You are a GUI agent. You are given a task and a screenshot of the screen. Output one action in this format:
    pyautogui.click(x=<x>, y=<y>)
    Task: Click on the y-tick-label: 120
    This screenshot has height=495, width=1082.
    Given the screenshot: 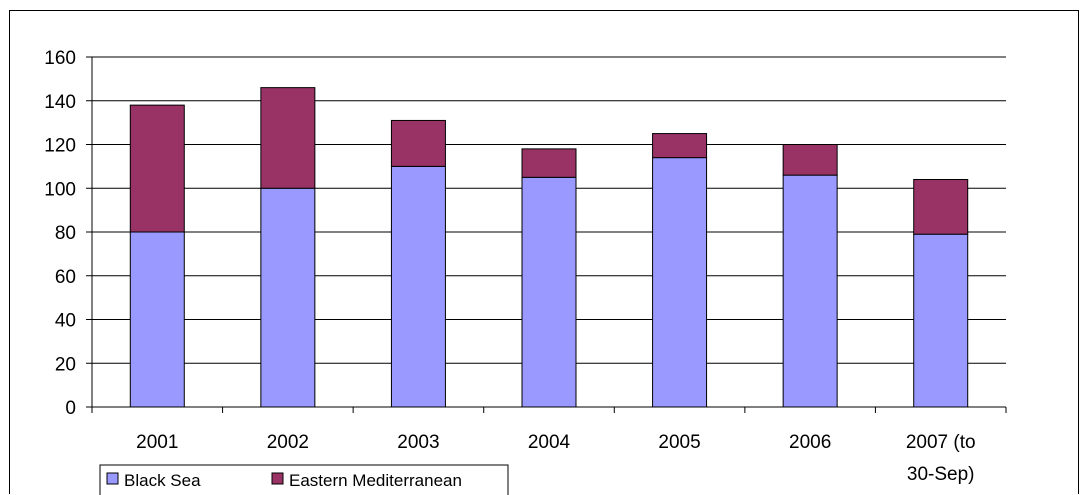 What is the action you would take?
    pyautogui.click(x=60, y=146)
    